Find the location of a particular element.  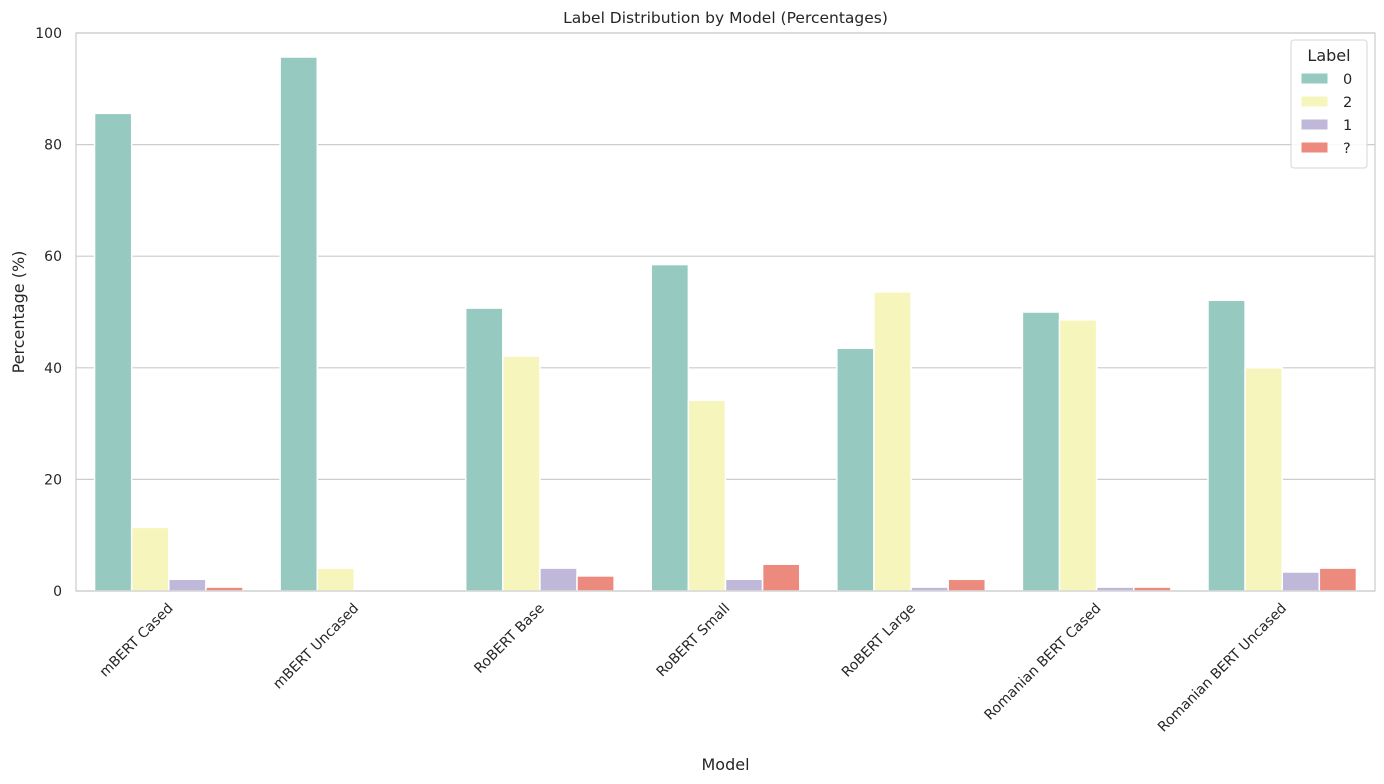

y-tick-label: 20 is located at coordinates (53, 480).